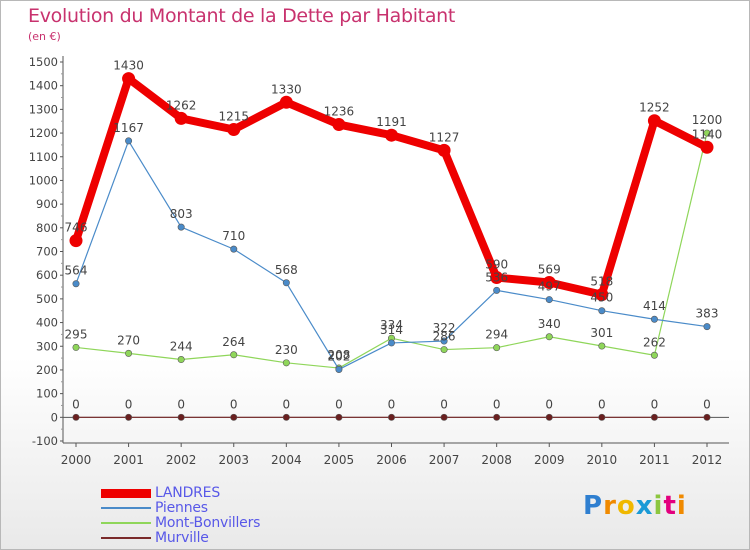 Image resolution: width=750 pixels, height=550 pixels. What do you see at coordinates (707, 314) in the screenshot?
I see `data-label-piennes: 383` at bounding box center [707, 314].